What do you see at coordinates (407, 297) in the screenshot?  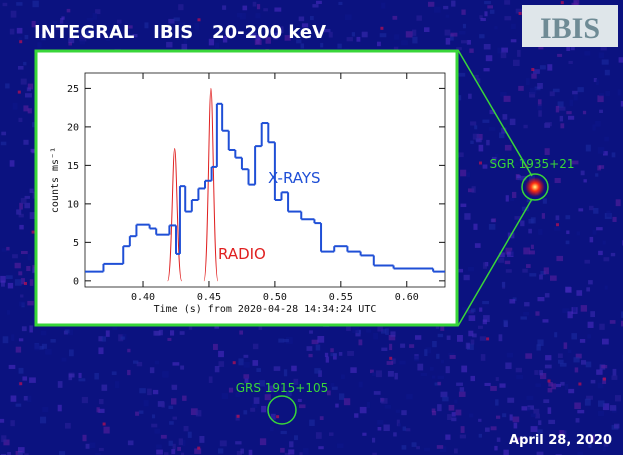 I see `x-tick-label: 0.60` at bounding box center [407, 297].